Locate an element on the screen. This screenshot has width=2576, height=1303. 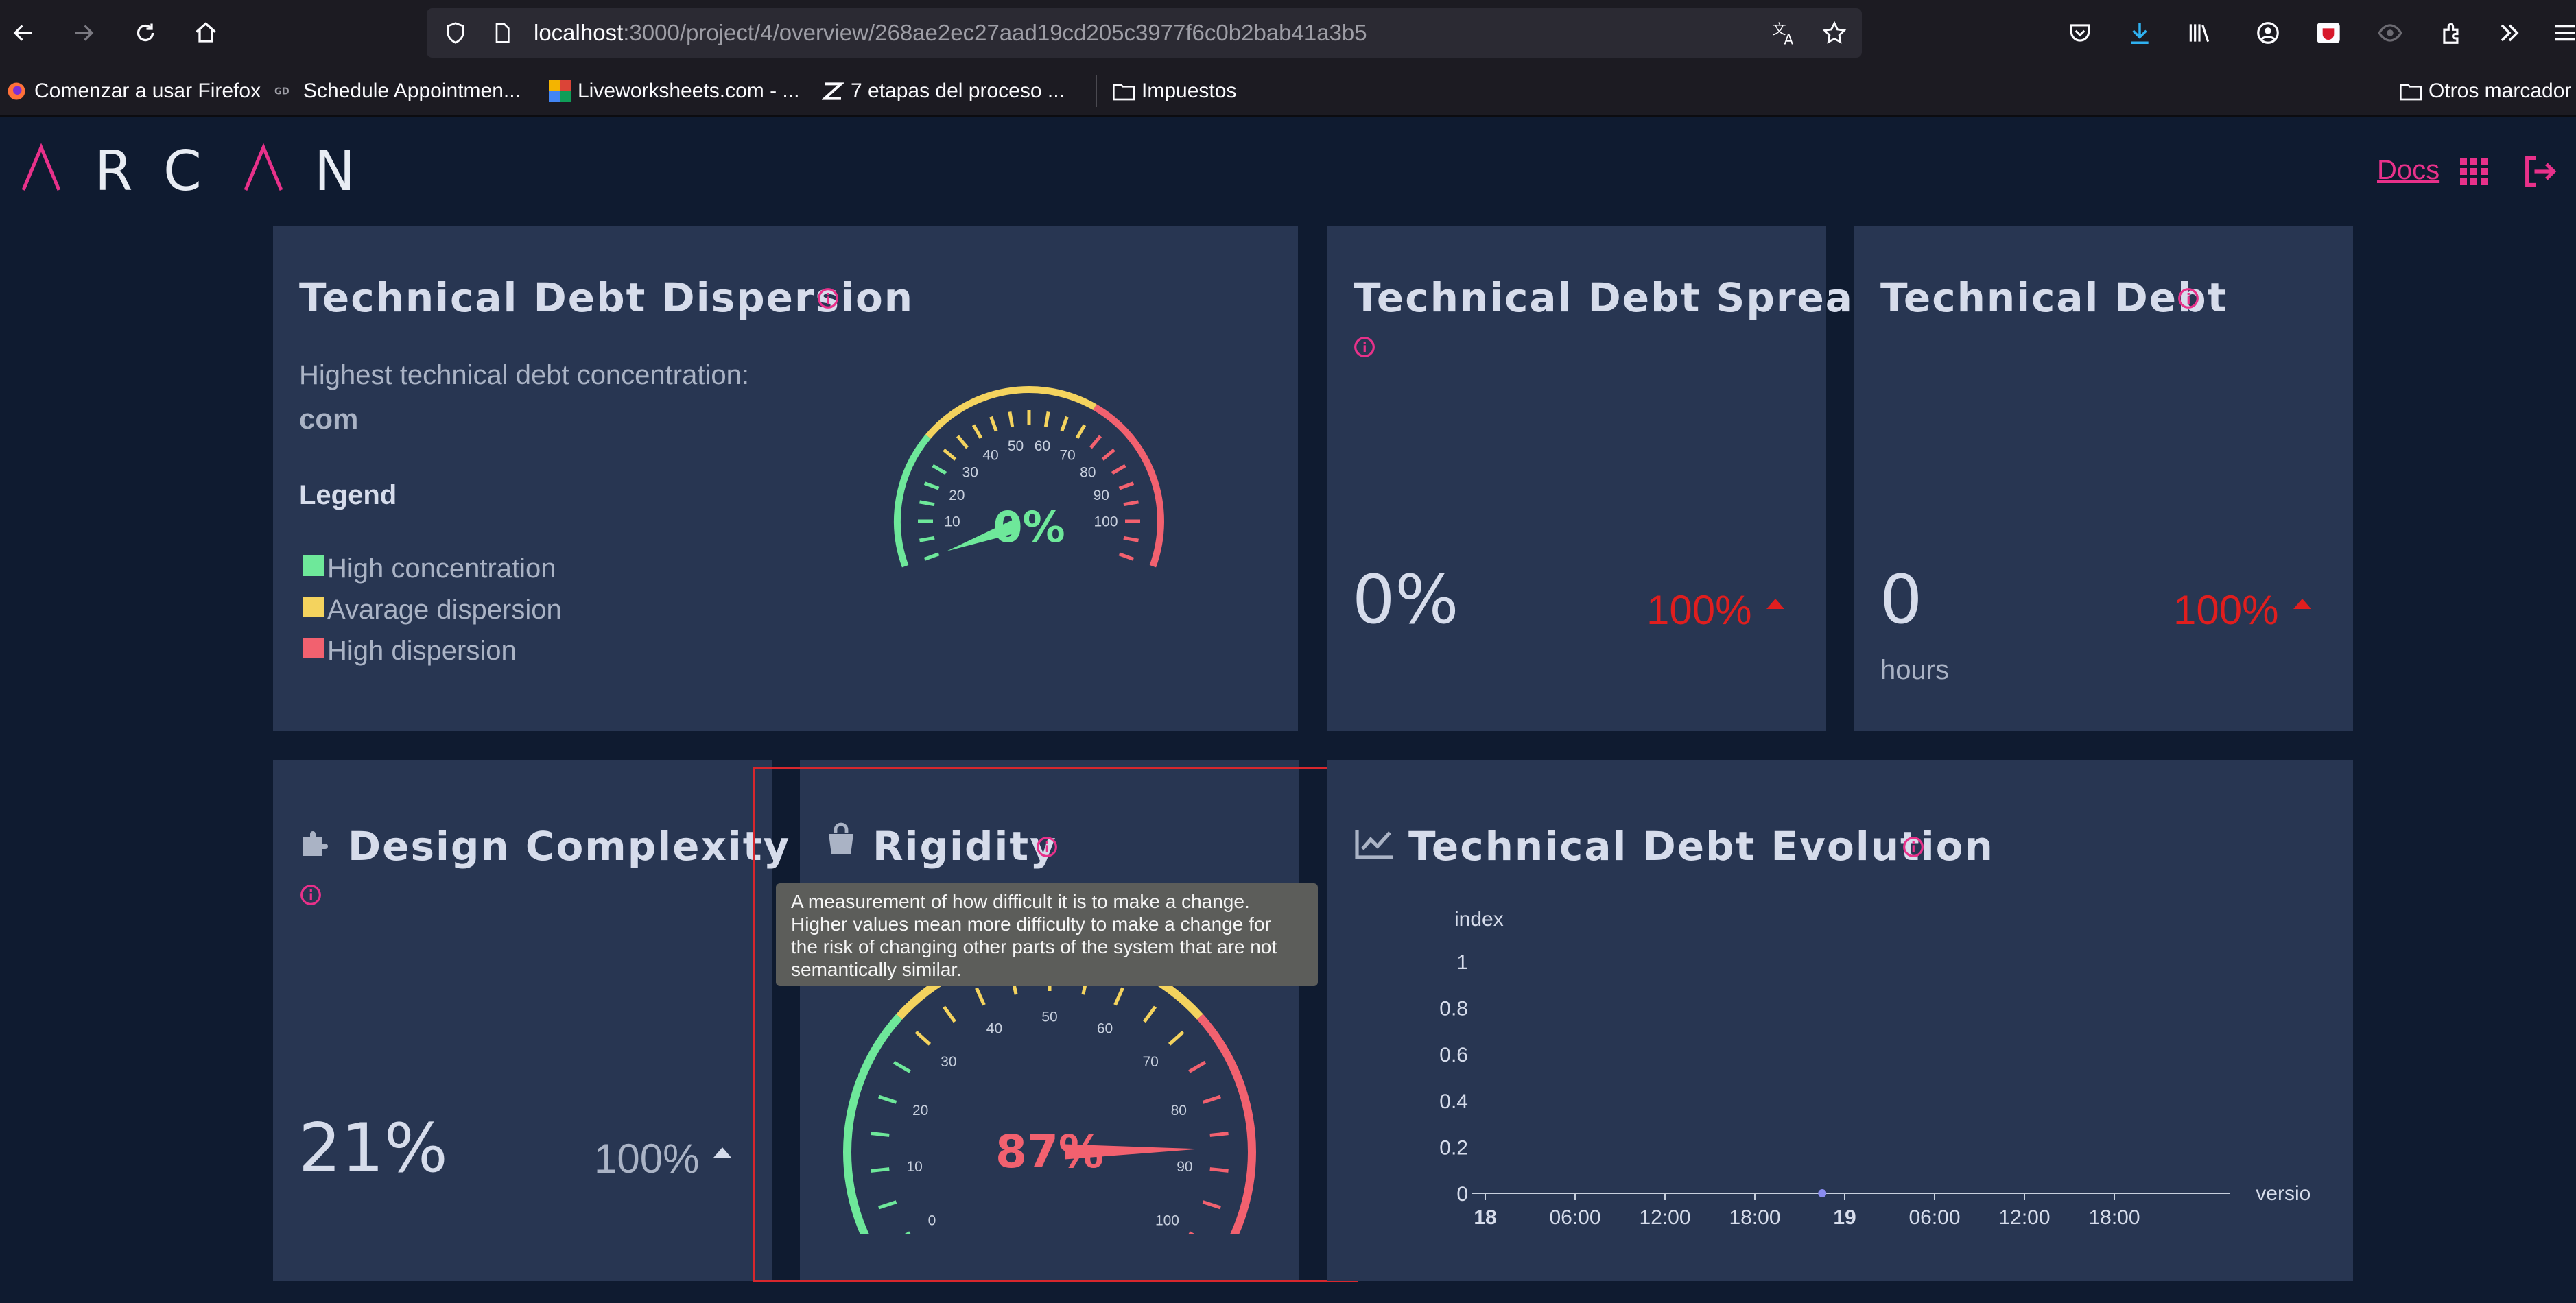
logout-icon is located at coordinates (2539, 171).